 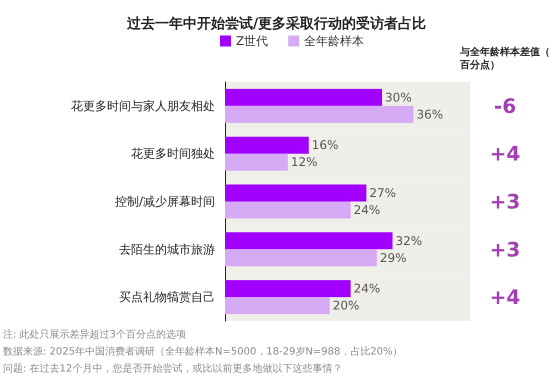 What do you see at coordinates (172, 368) in the screenshot?
I see `text: 问题: 在过去12个月中，您是否开始尝试，或比以前更多地做以下这些事情？` at bounding box center [172, 368].